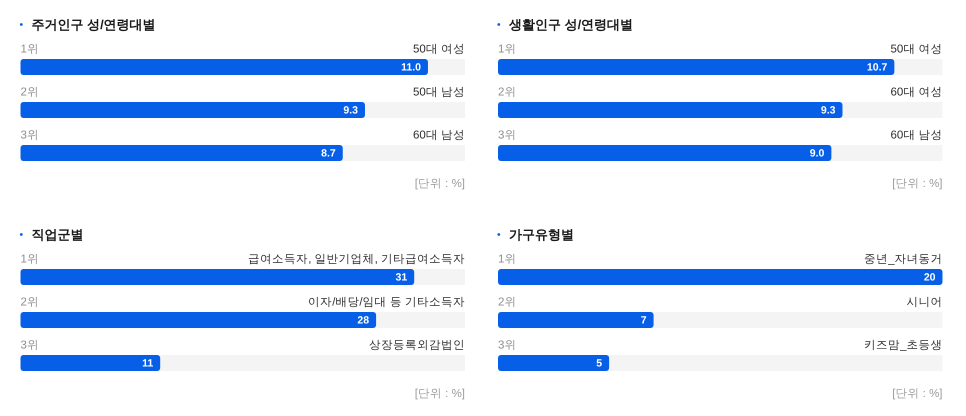  I want to click on y-tick-label: 중년_자녀동거, so click(903, 260).